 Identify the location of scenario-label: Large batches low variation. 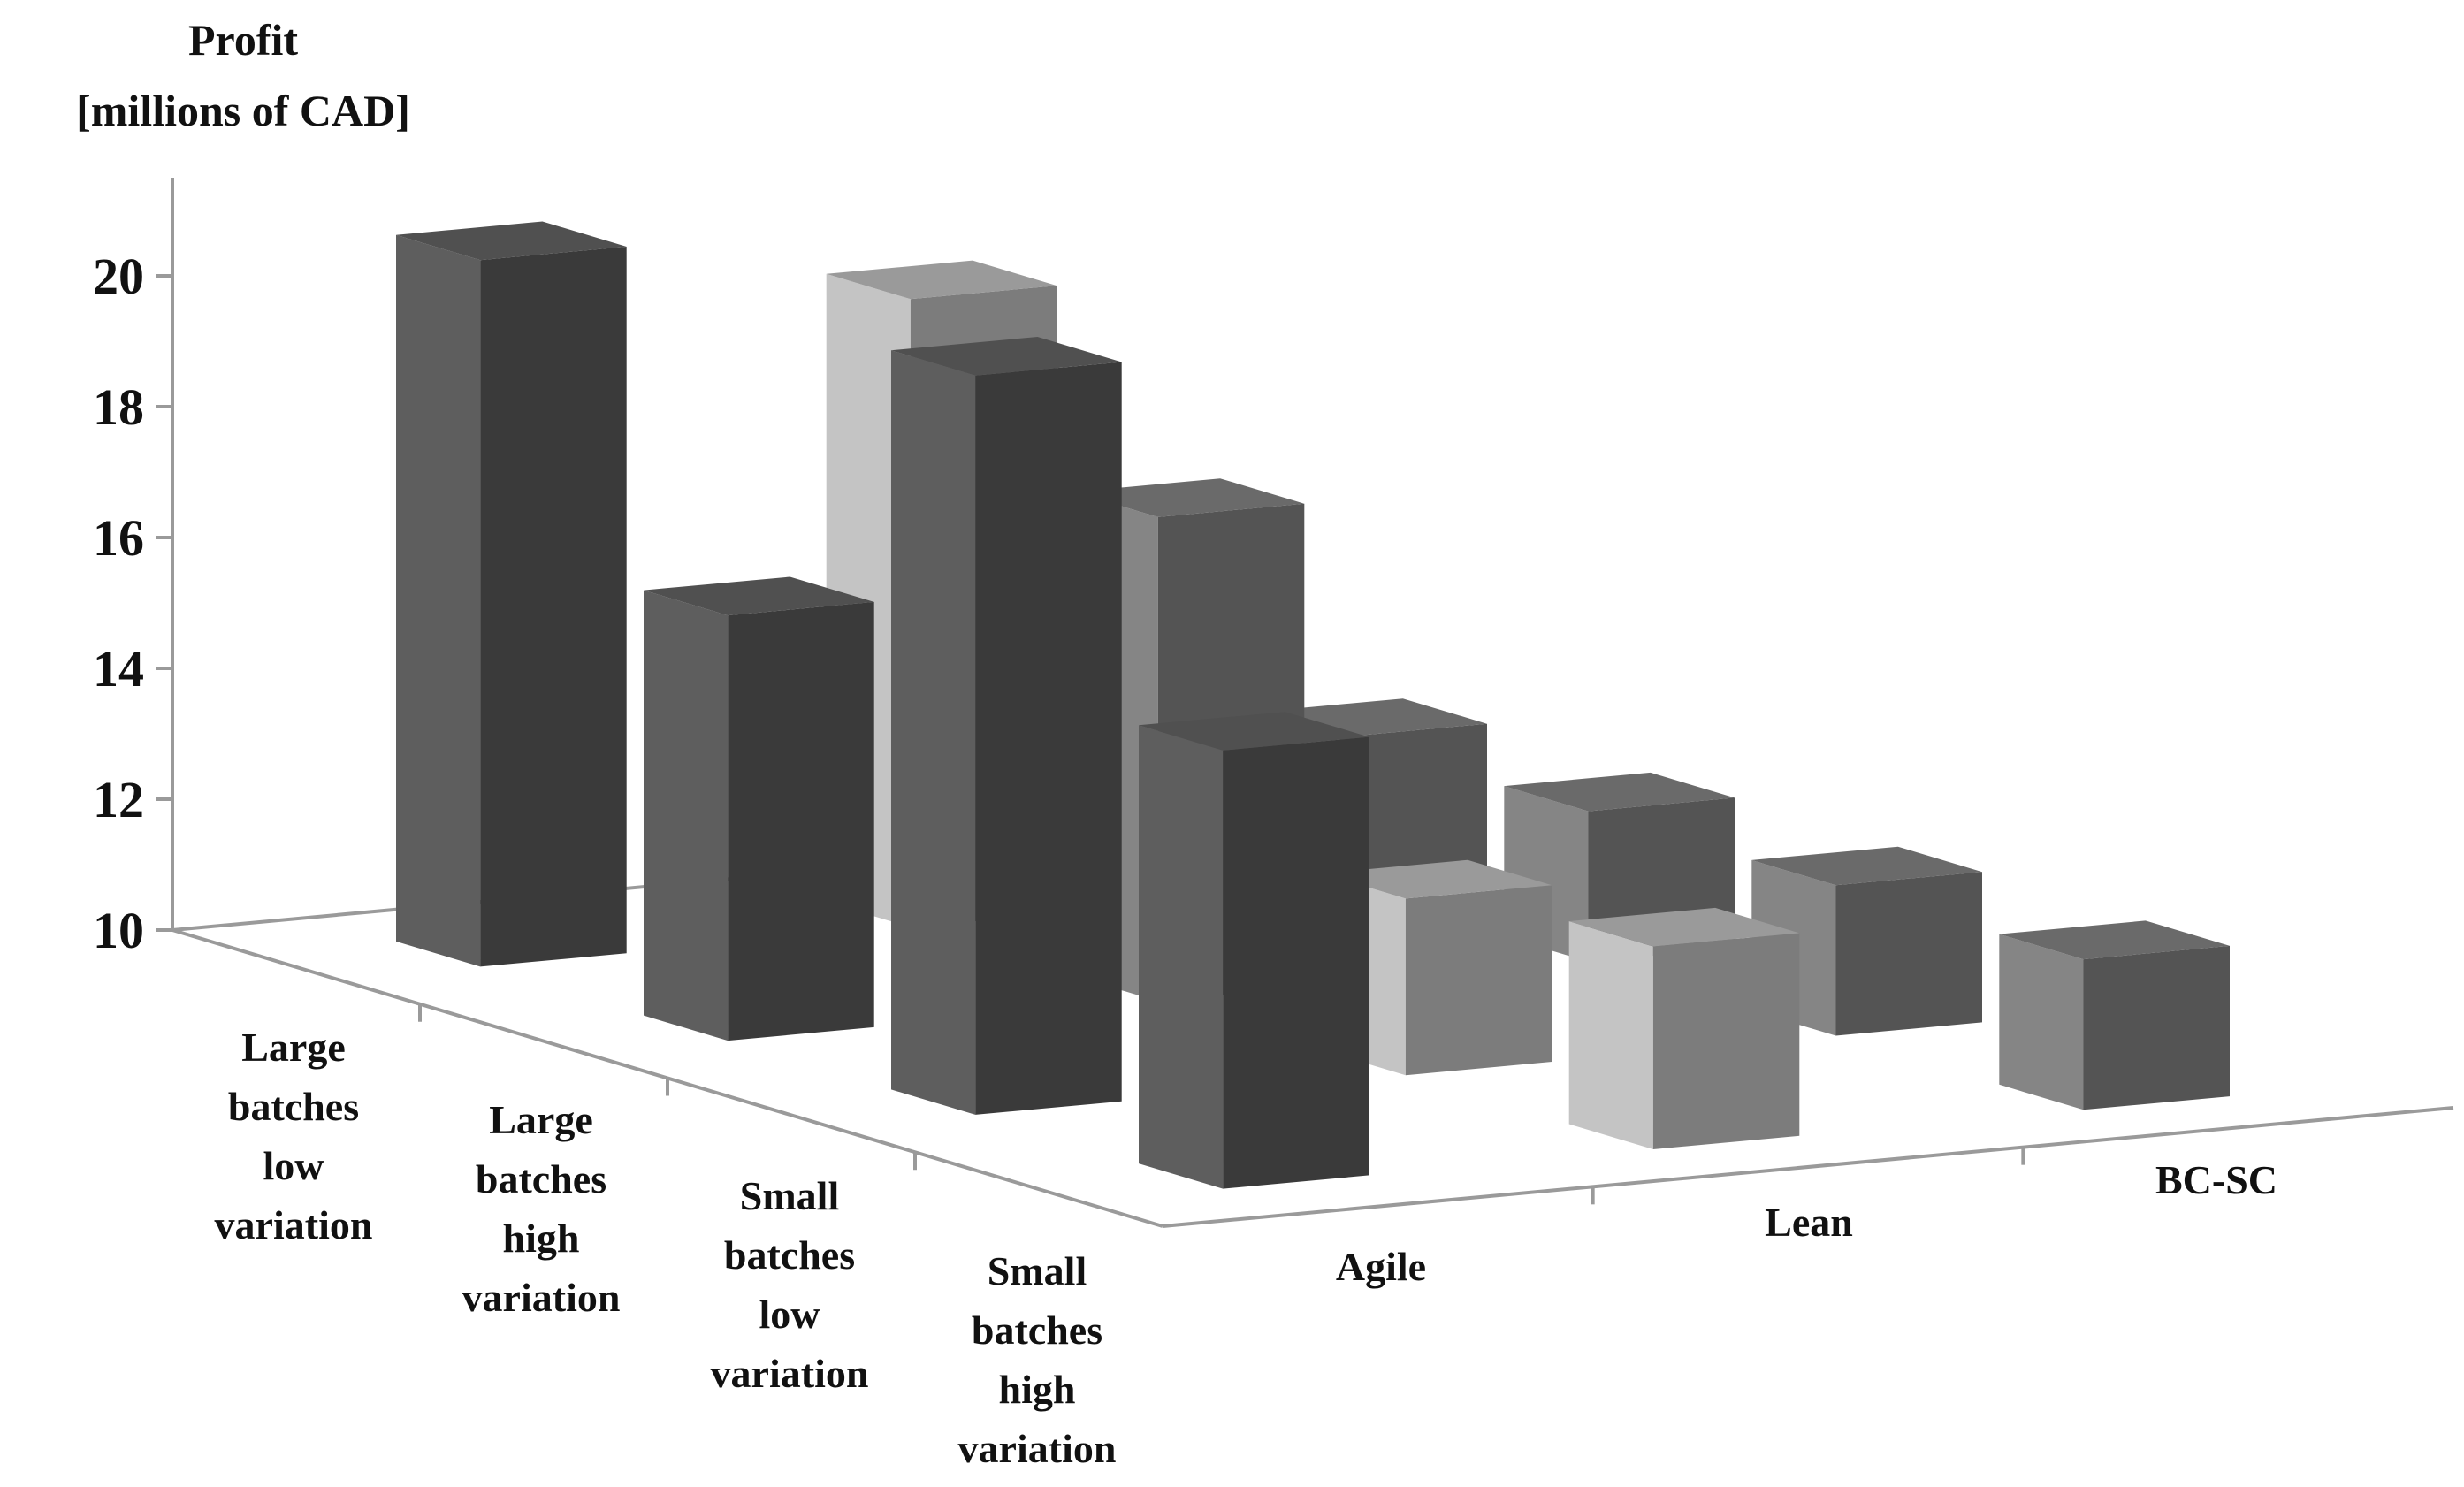
(294, 1136).